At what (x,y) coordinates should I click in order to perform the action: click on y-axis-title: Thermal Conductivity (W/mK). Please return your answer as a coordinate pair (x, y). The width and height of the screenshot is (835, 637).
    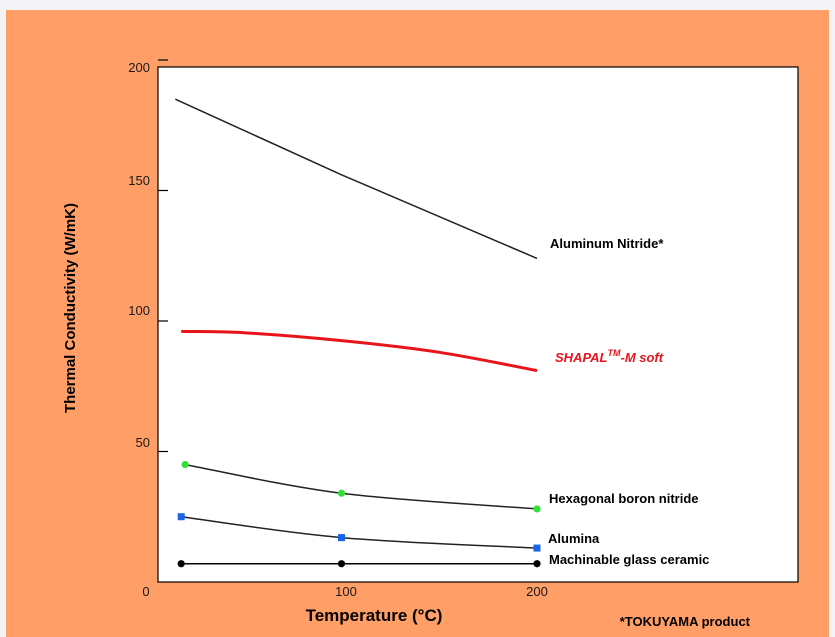
    Looking at the image, I should click on (70, 308).